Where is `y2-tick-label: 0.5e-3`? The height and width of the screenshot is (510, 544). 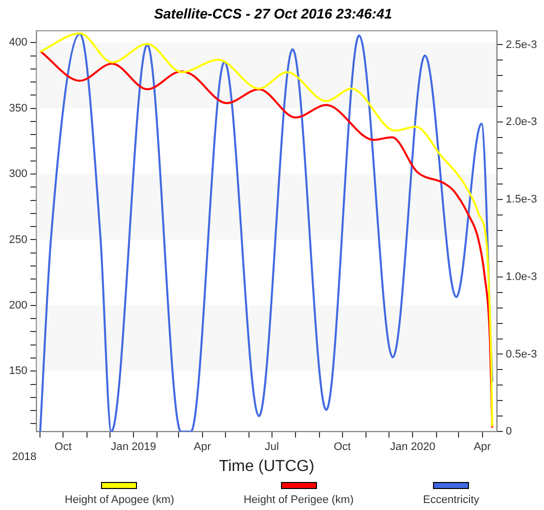 y2-tick-label: 0.5e-3 is located at coordinates (522, 354).